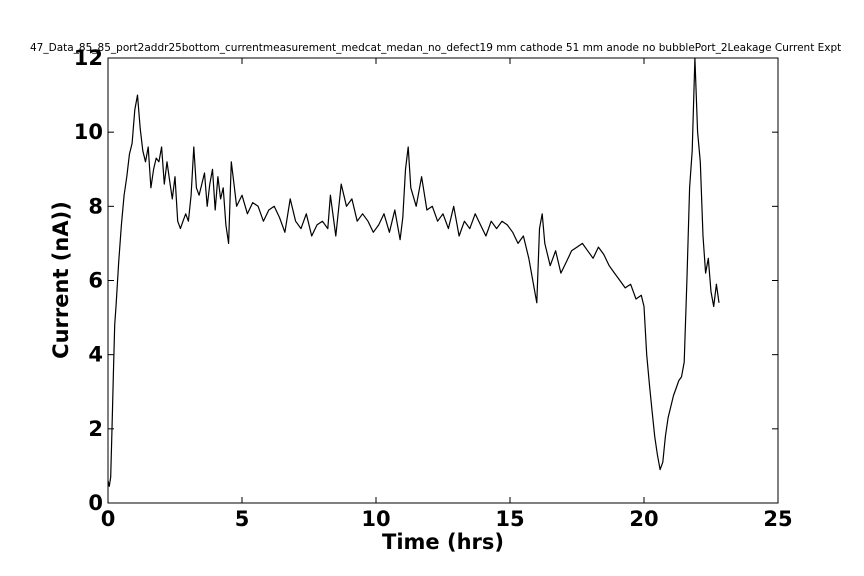 This screenshot has width=864, height=576. What do you see at coordinates (95, 281) in the screenshot?
I see `y-tick-label: 6` at bounding box center [95, 281].